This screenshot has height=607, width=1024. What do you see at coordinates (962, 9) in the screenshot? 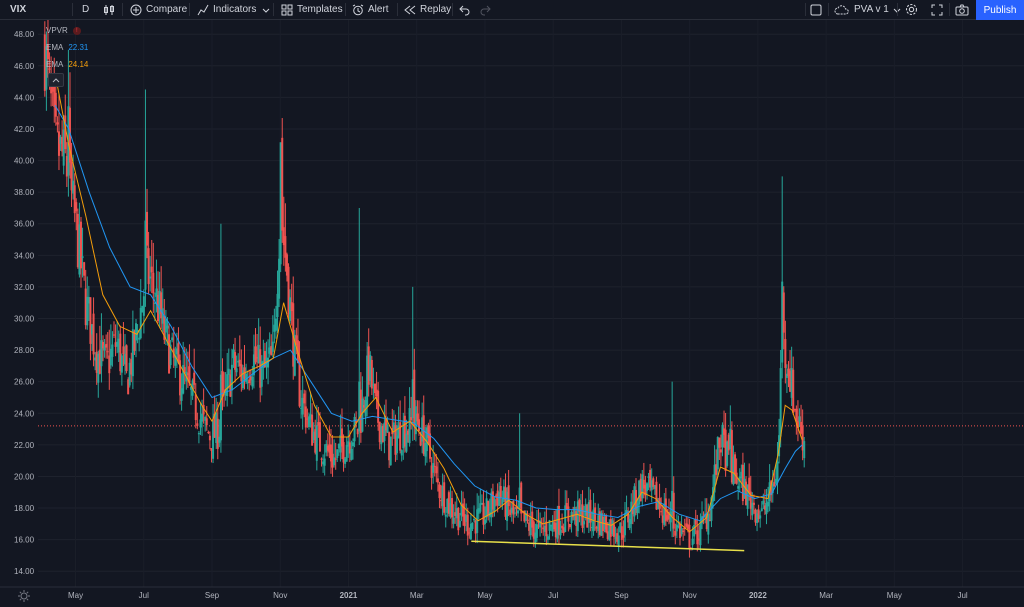
I see `snapshot-button` at bounding box center [962, 9].